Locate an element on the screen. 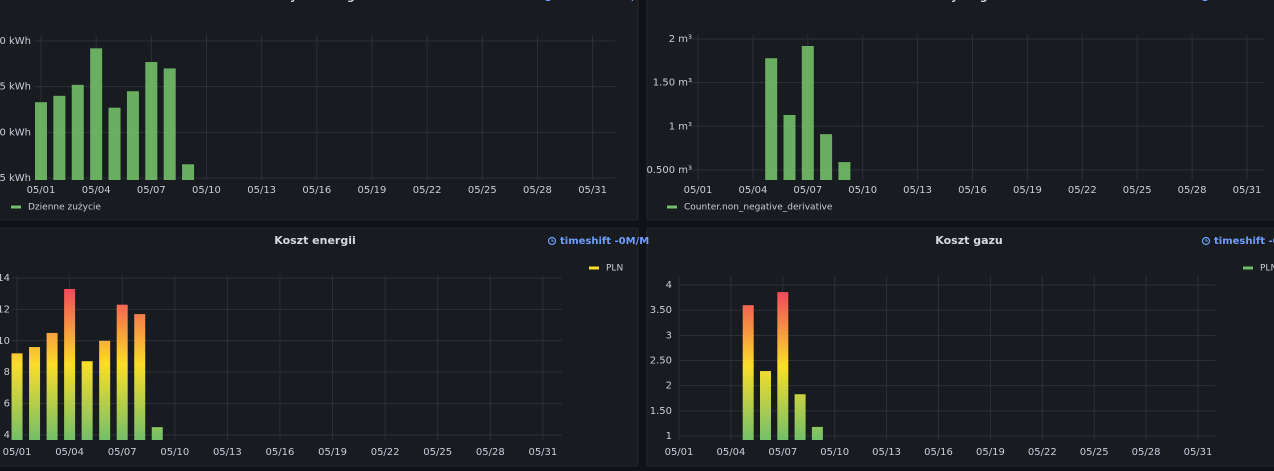 The height and width of the screenshot is (471, 1274). panel-title: Zużycie gazu is located at coordinates (969, 1).